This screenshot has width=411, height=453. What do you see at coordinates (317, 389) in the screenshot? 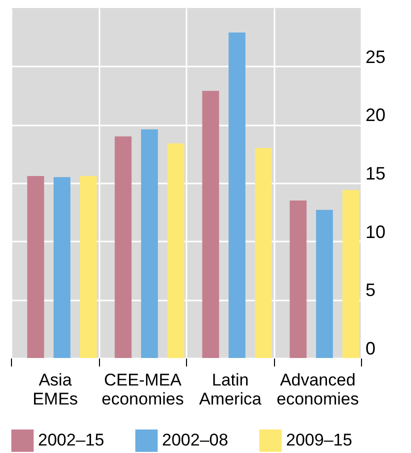
I see `x-tick-label: Advanced economies` at bounding box center [317, 389].